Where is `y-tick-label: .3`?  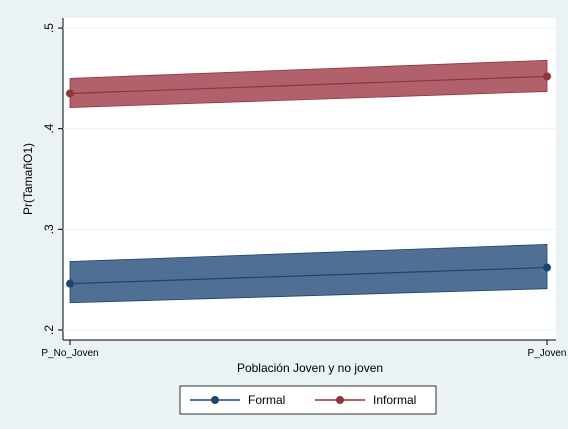 y-tick-label: .3 is located at coordinates (49, 229).